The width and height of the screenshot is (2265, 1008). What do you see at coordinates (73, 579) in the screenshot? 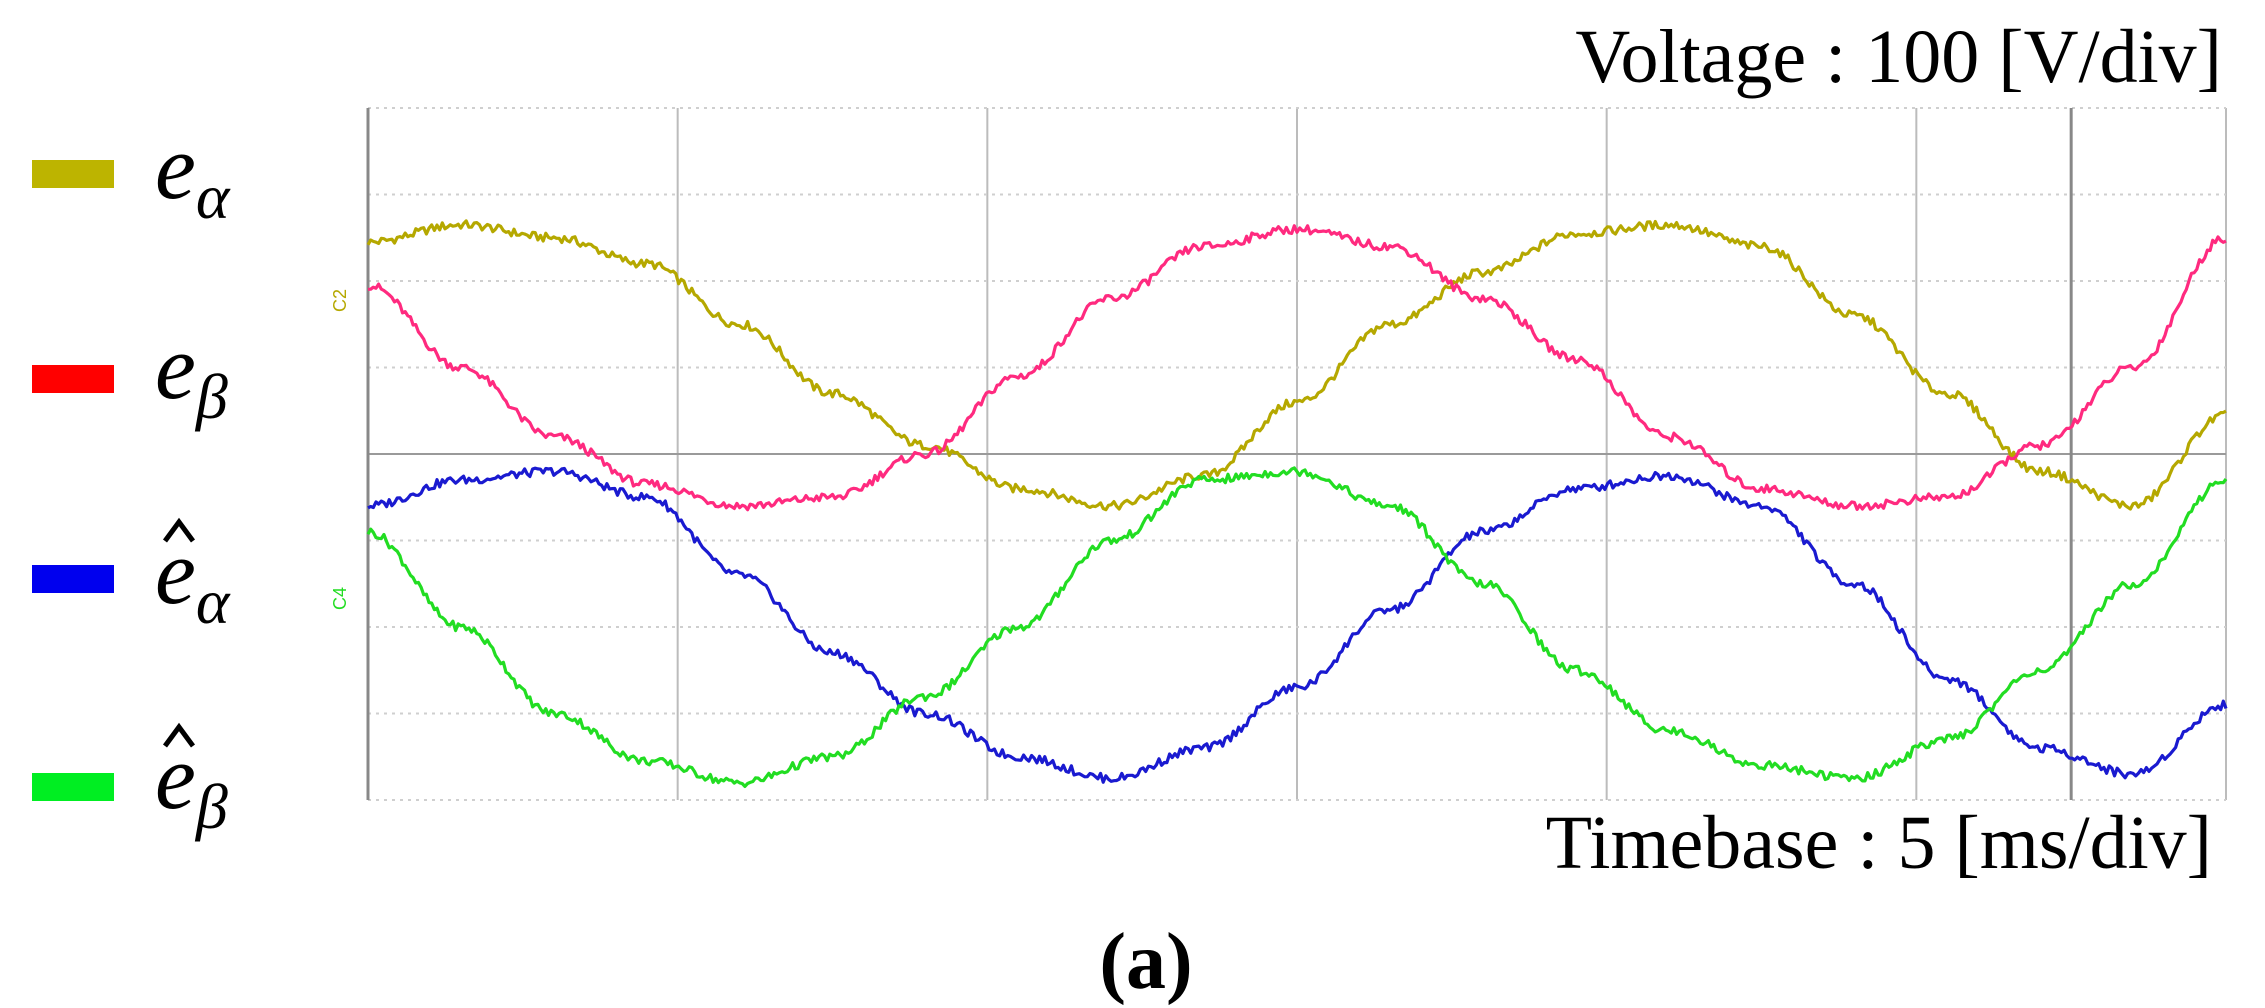
I see `legend-swatch-e-hat-alpha` at bounding box center [73, 579].